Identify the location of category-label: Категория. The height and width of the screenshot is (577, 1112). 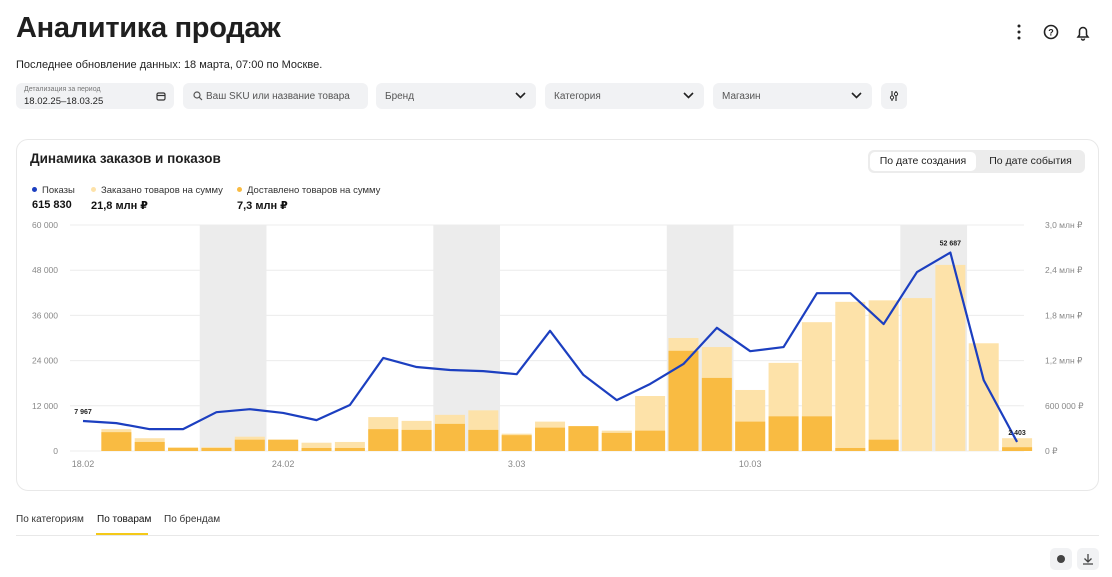
(577, 96).